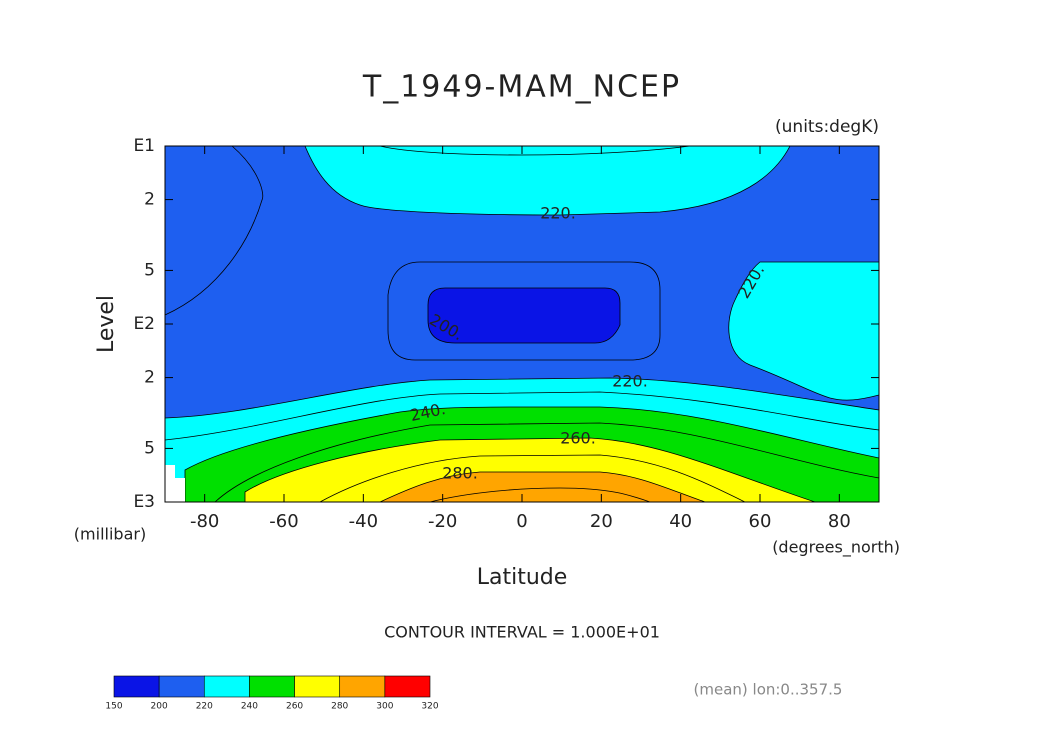 This screenshot has height=739, width=1044. Describe the element at coordinates (521, 521) in the screenshot. I see `x-tick-label: 0` at that location.